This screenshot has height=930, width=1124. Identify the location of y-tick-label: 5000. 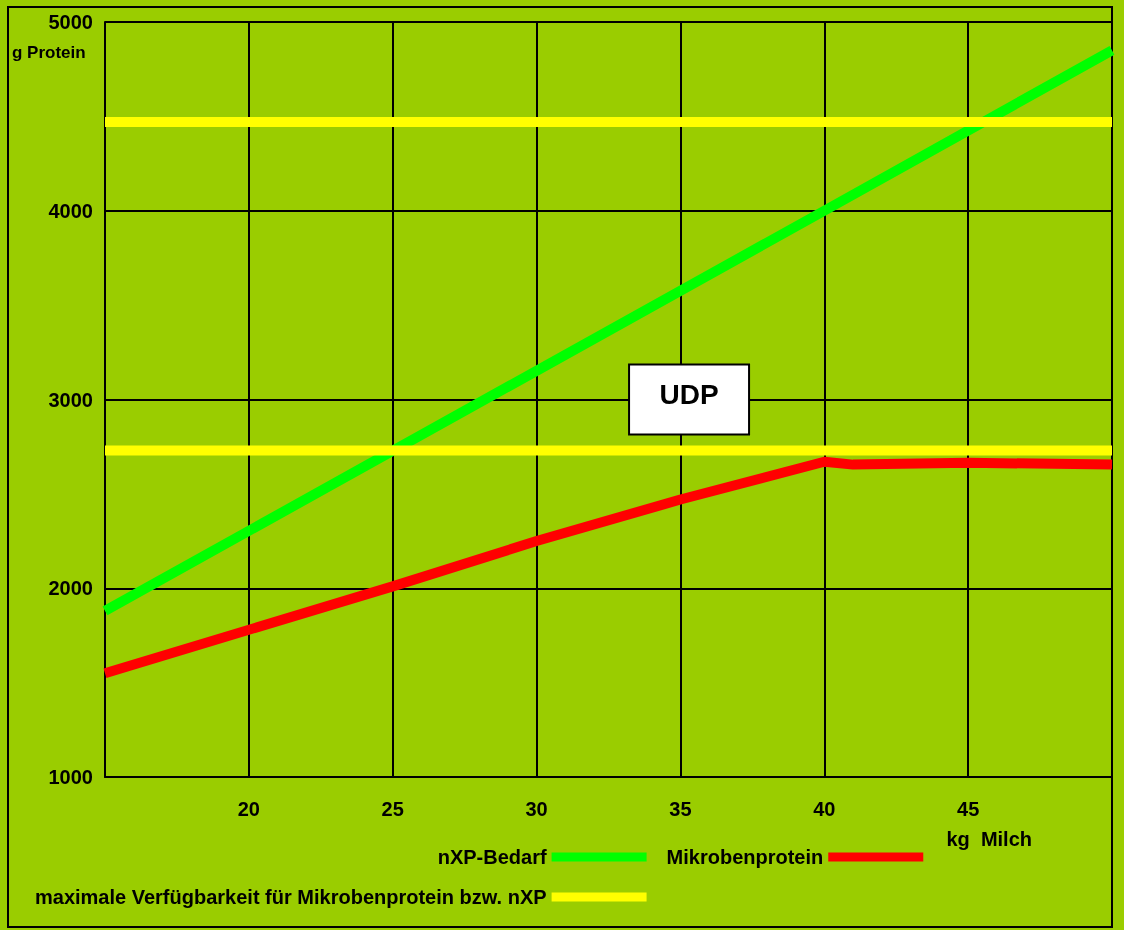
(70, 22).